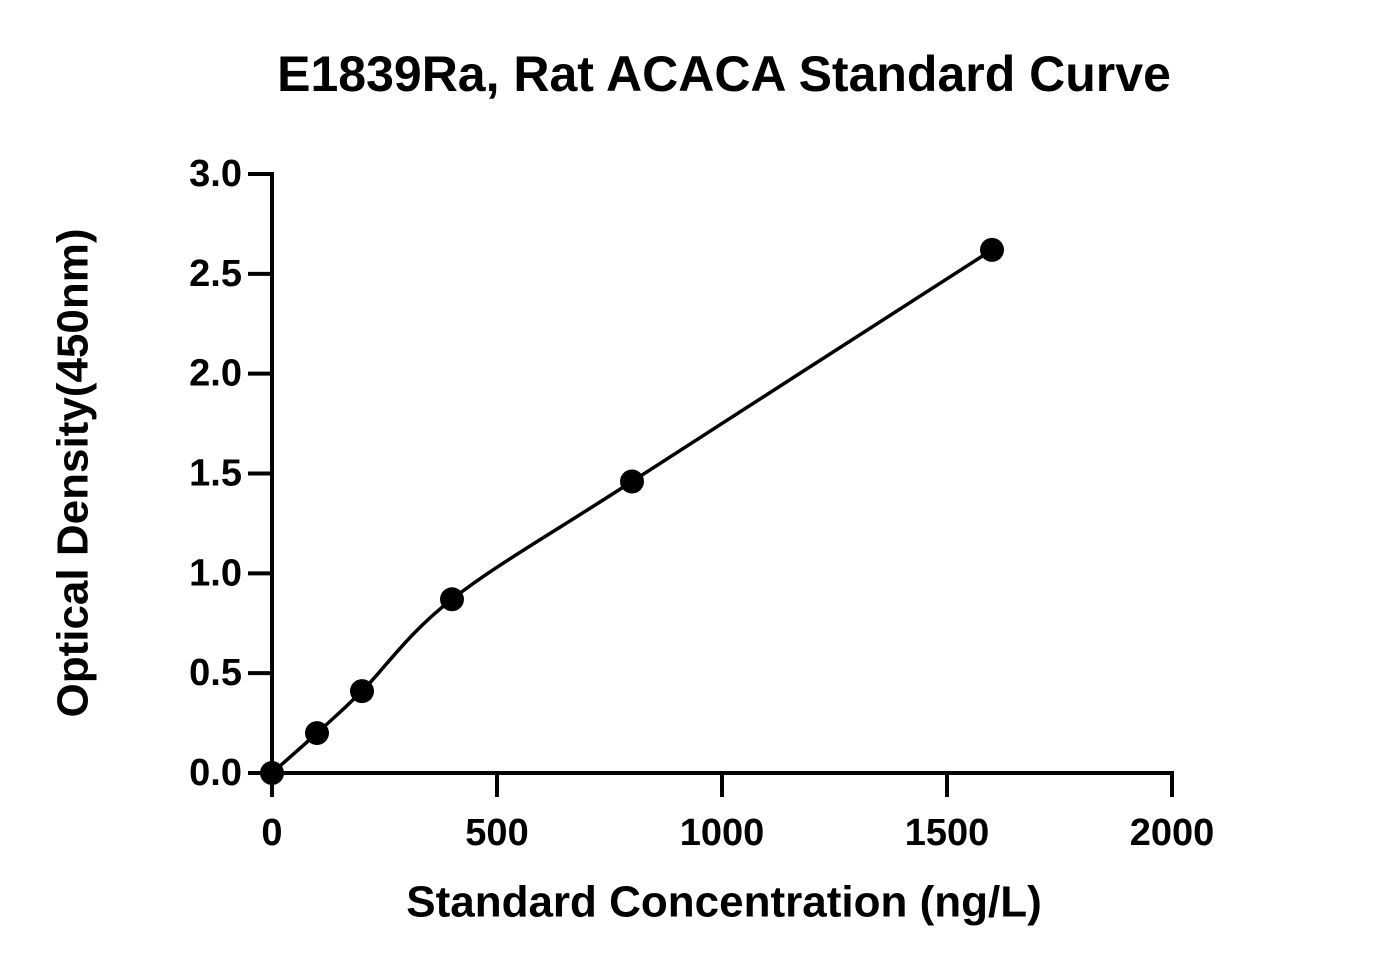 The width and height of the screenshot is (1395, 975). Describe the element at coordinates (947, 833) in the screenshot. I see `x-tick-label: 1500` at that location.